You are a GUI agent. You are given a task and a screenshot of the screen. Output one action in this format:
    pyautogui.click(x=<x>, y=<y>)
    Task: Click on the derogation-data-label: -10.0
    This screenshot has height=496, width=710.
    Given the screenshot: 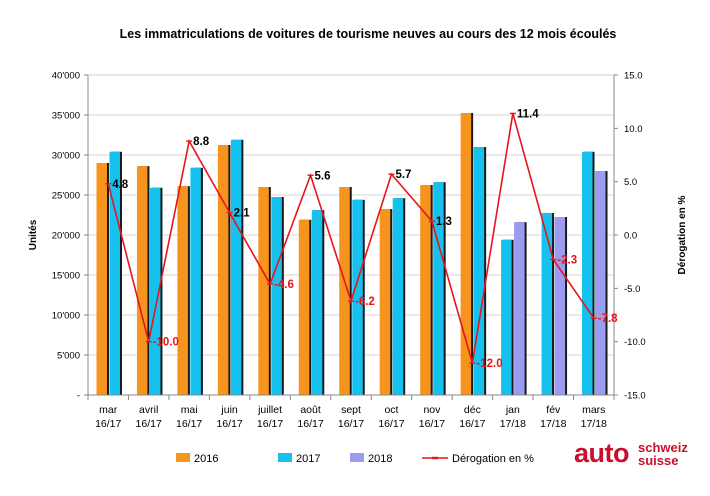 What is the action you would take?
    pyautogui.click(x=166, y=343)
    